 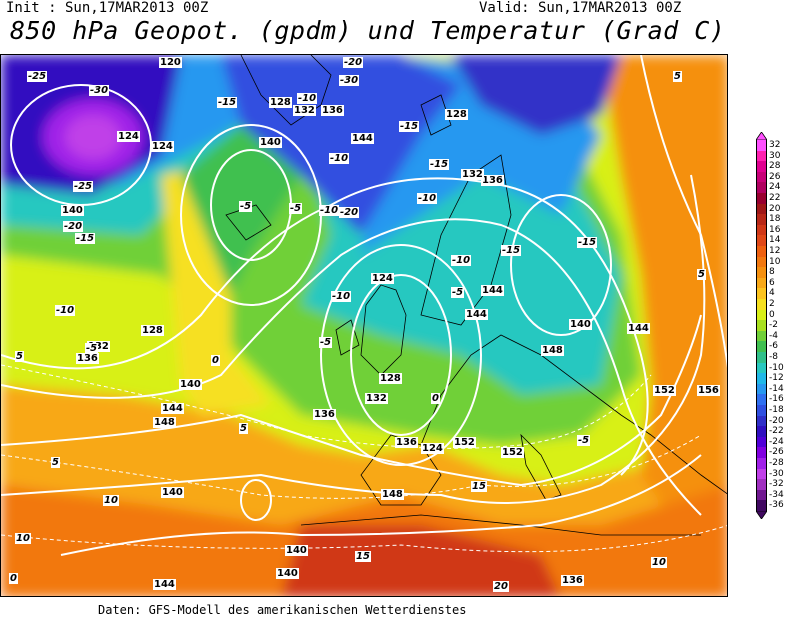 I want to click on legend-label: -16, so click(x=776, y=399).